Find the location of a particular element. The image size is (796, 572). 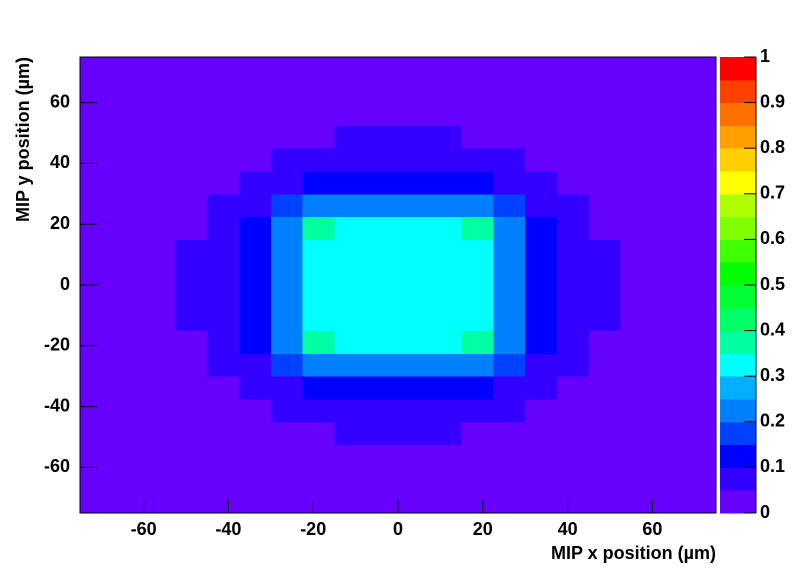

colorbar-tick-label: 0.2 is located at coordinates (772, 421).